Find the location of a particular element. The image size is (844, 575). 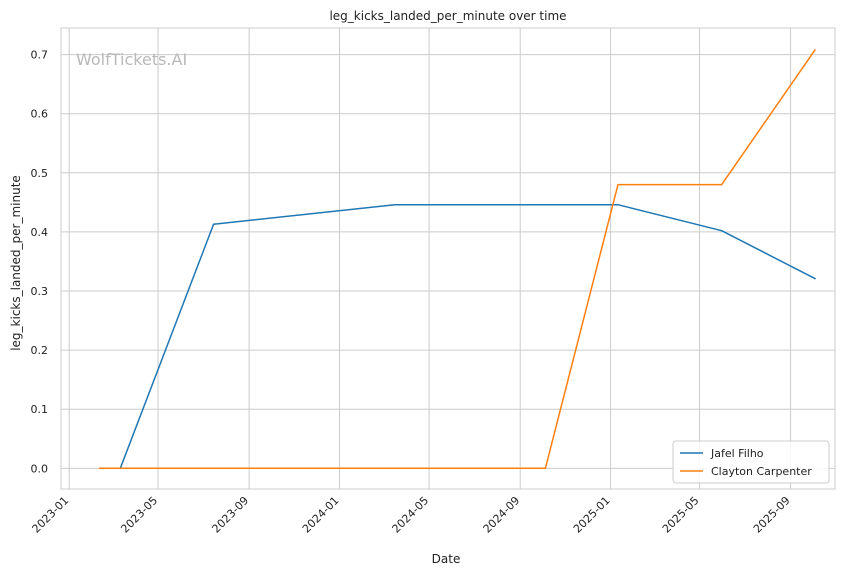

y-axis-label: leg_kicks_landed_per_minute is located at coordinates (16, 263).